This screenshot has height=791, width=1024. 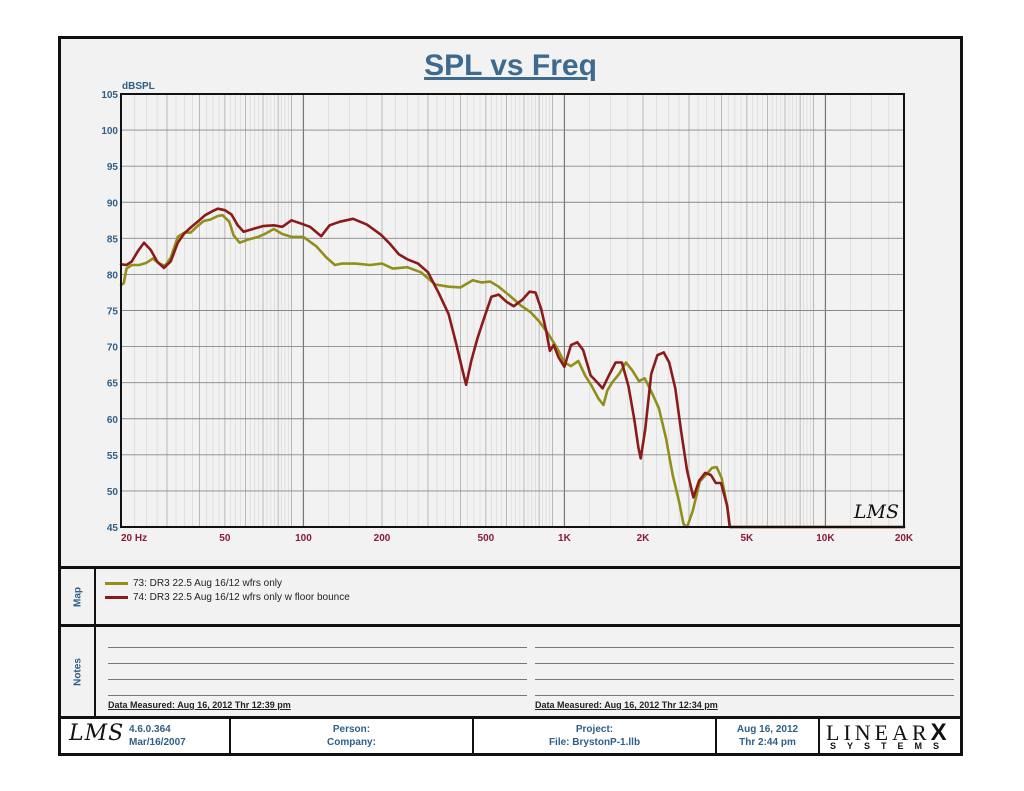 I want to click on data-measured-left: Data Measured: Aug 16, 2012 Thr 12:39 pm, so click(x=199, y=705).